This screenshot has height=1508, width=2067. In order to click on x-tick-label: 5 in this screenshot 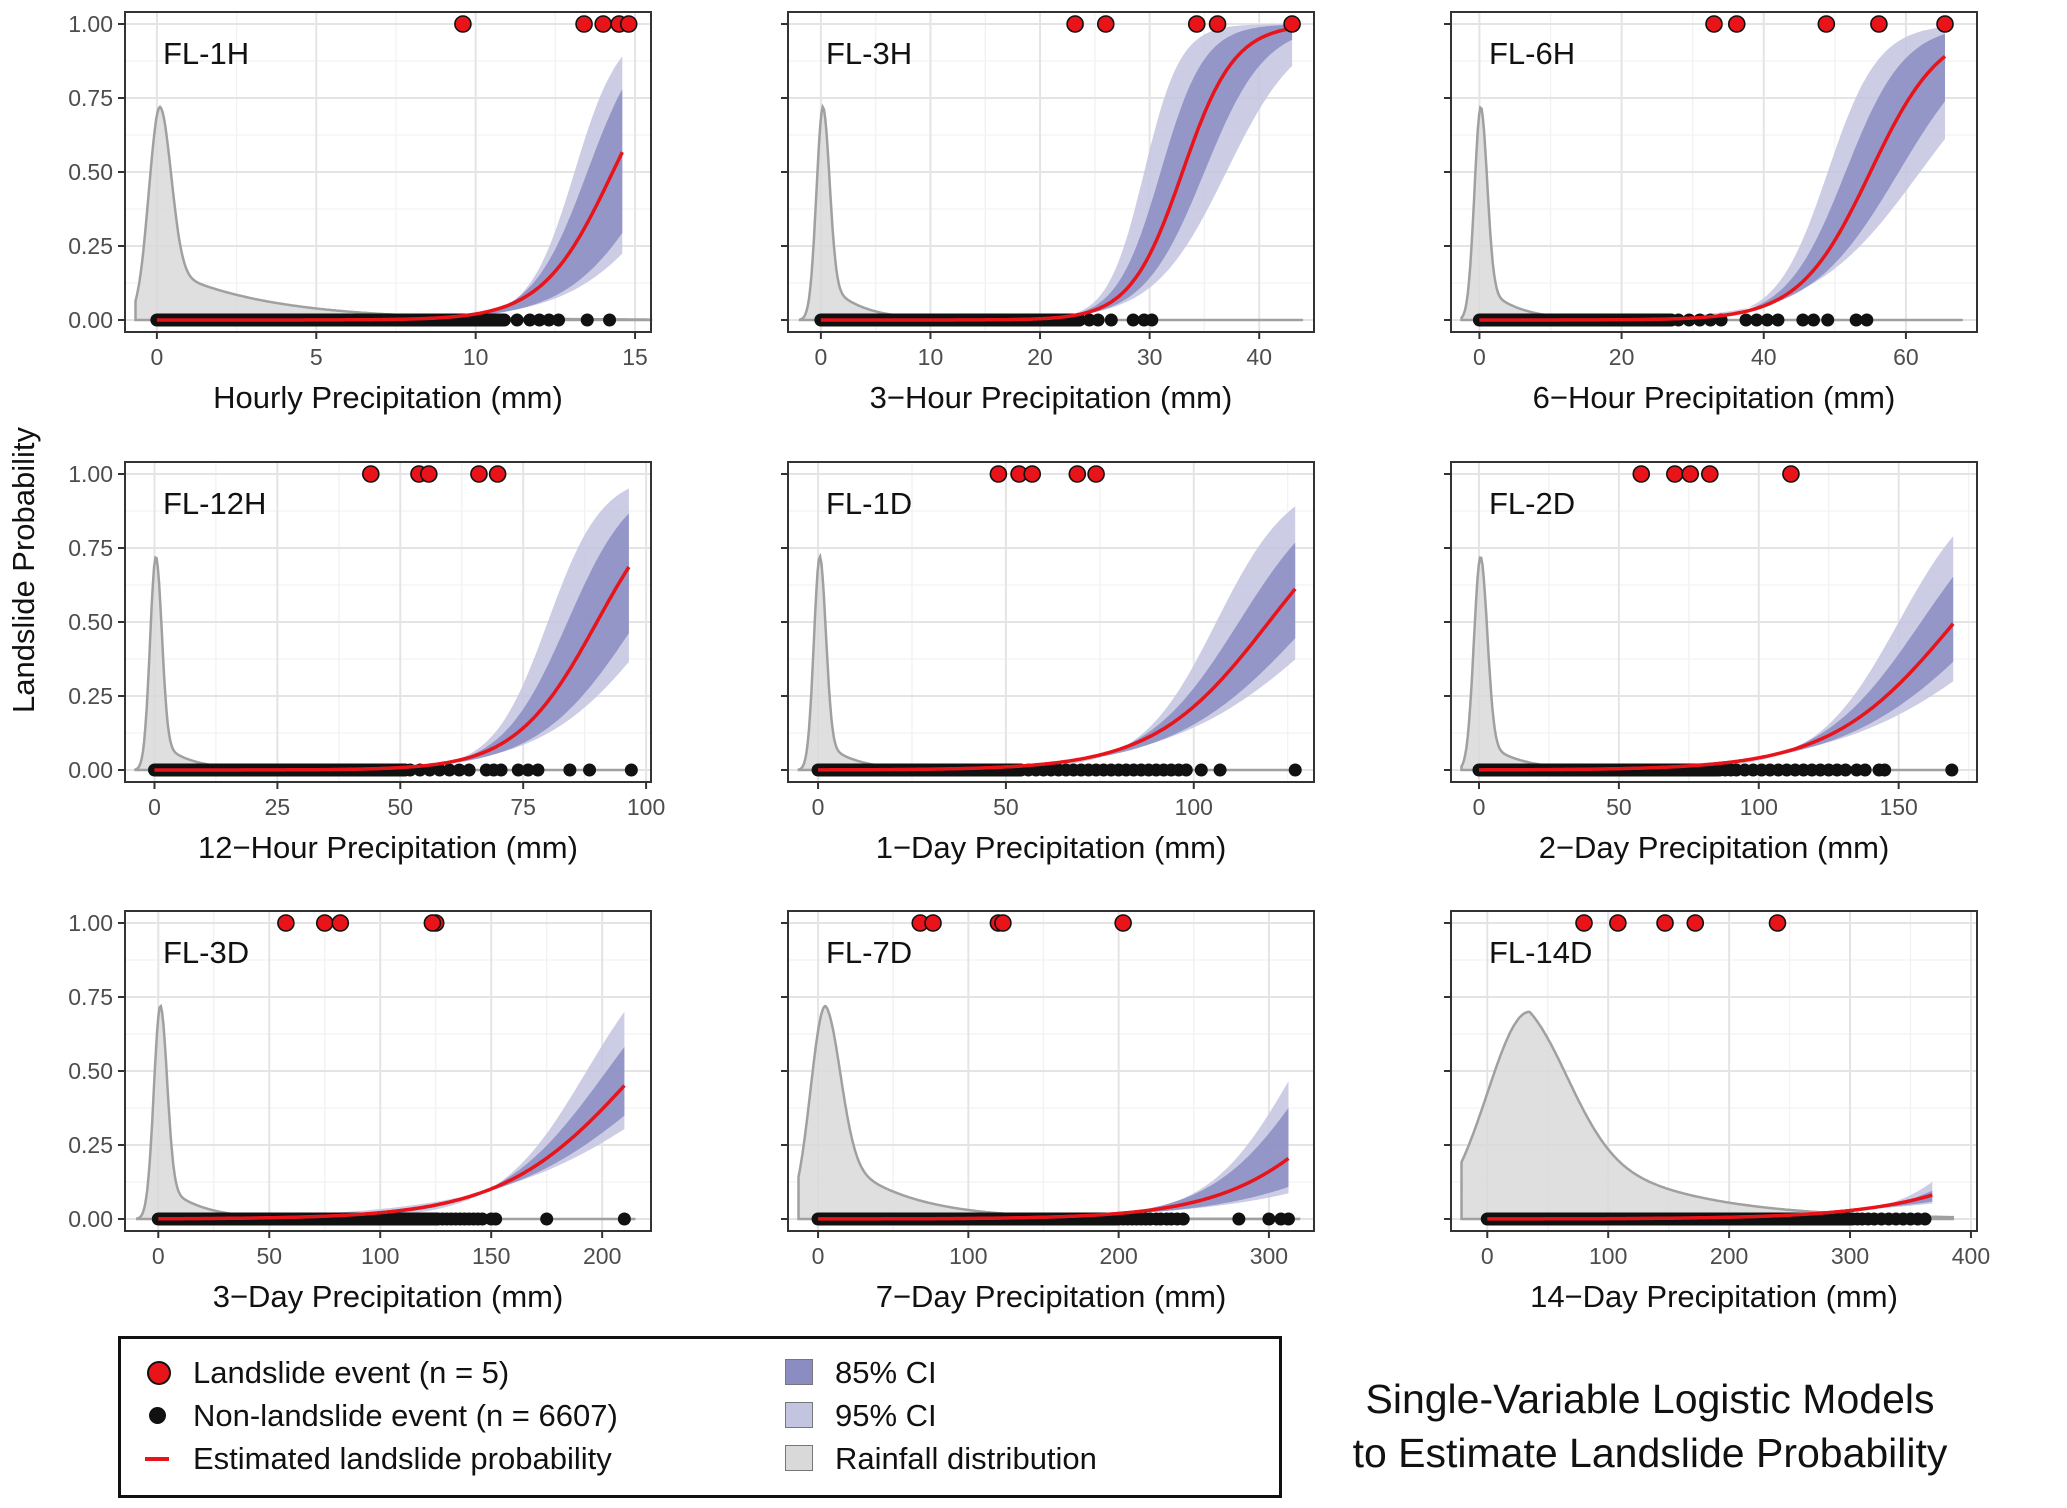, I will do `click(316, 357)`.